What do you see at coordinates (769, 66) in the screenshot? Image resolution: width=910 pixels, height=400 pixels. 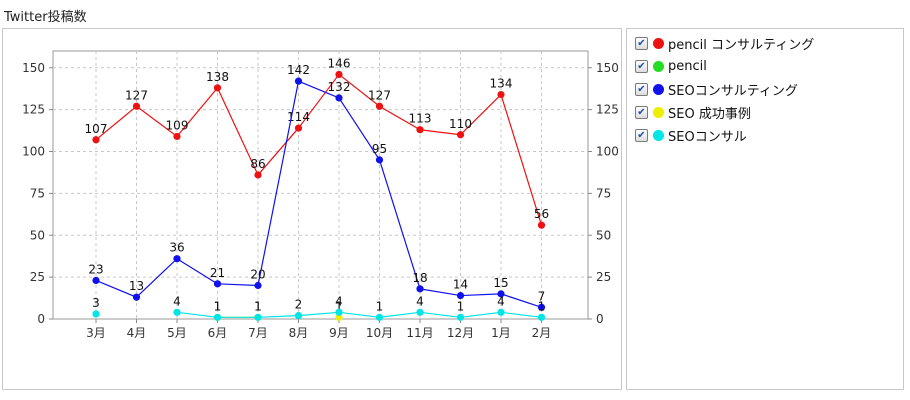 I see `legend-item: ✔ pencil` at bounding box center [769, 66].